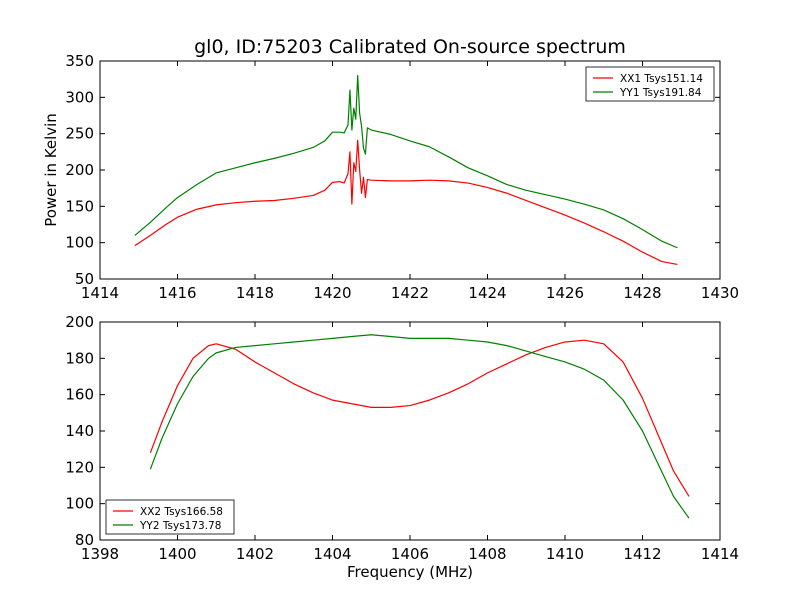 Image resolution: width=800 pixels, height=600 pixels. Describe the element at coordinates (51, 170) in the screenshot. I see `top-ylabel: Power in Kelvin` at that location.